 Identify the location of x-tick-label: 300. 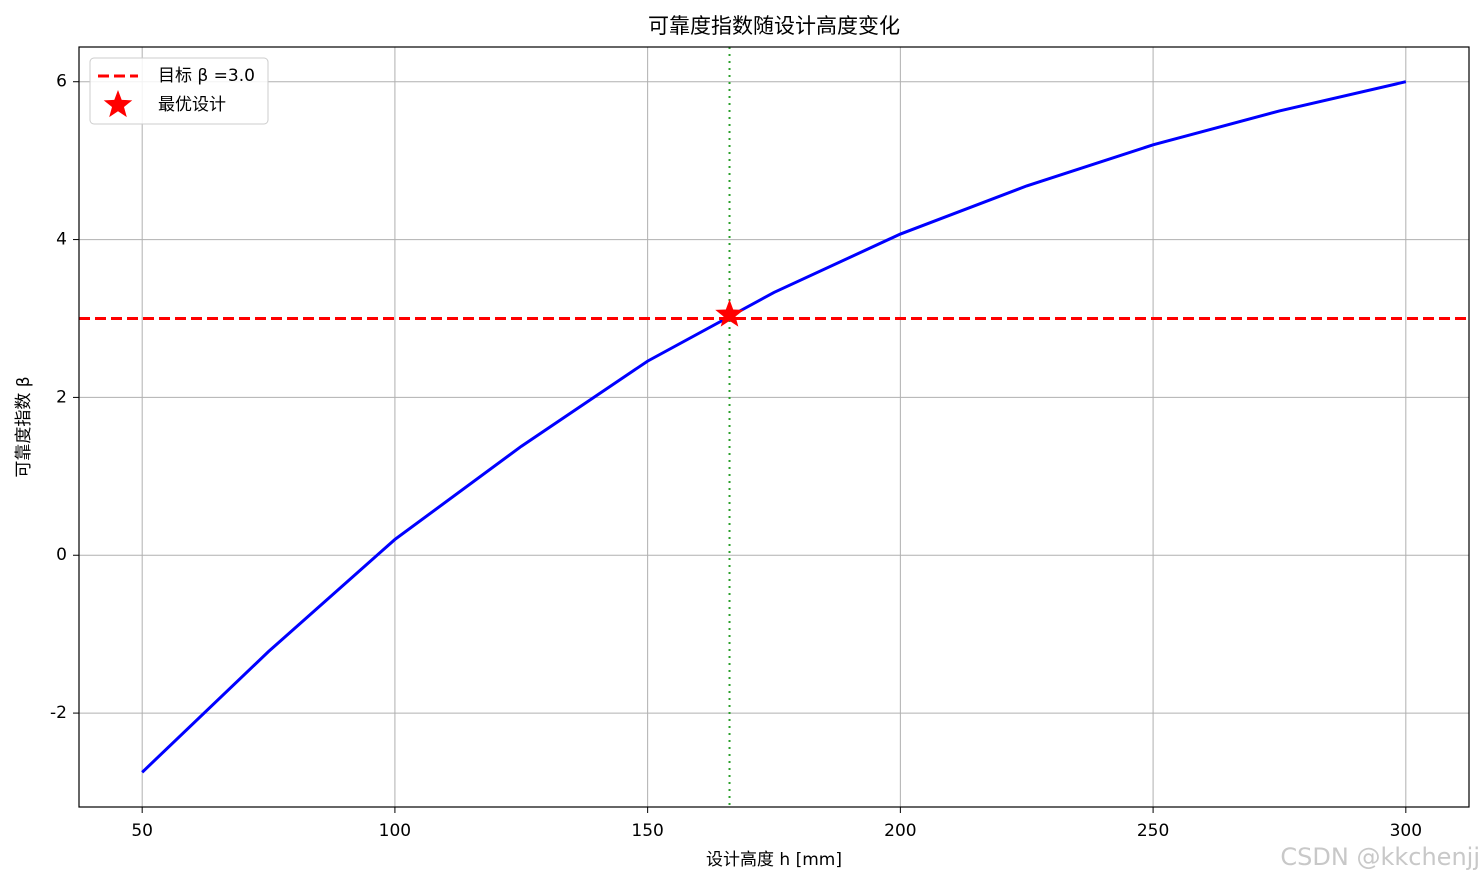
(1406, 831).